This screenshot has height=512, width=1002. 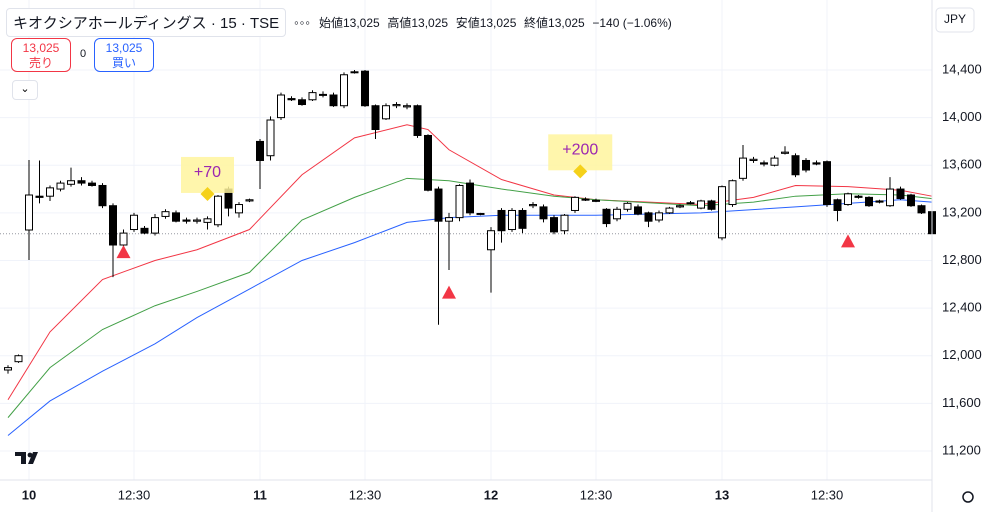 What do you see at coordinates (41, 48) in the screenshot?
I see `sell-price: 13,025` at bounding box center [41, 48].